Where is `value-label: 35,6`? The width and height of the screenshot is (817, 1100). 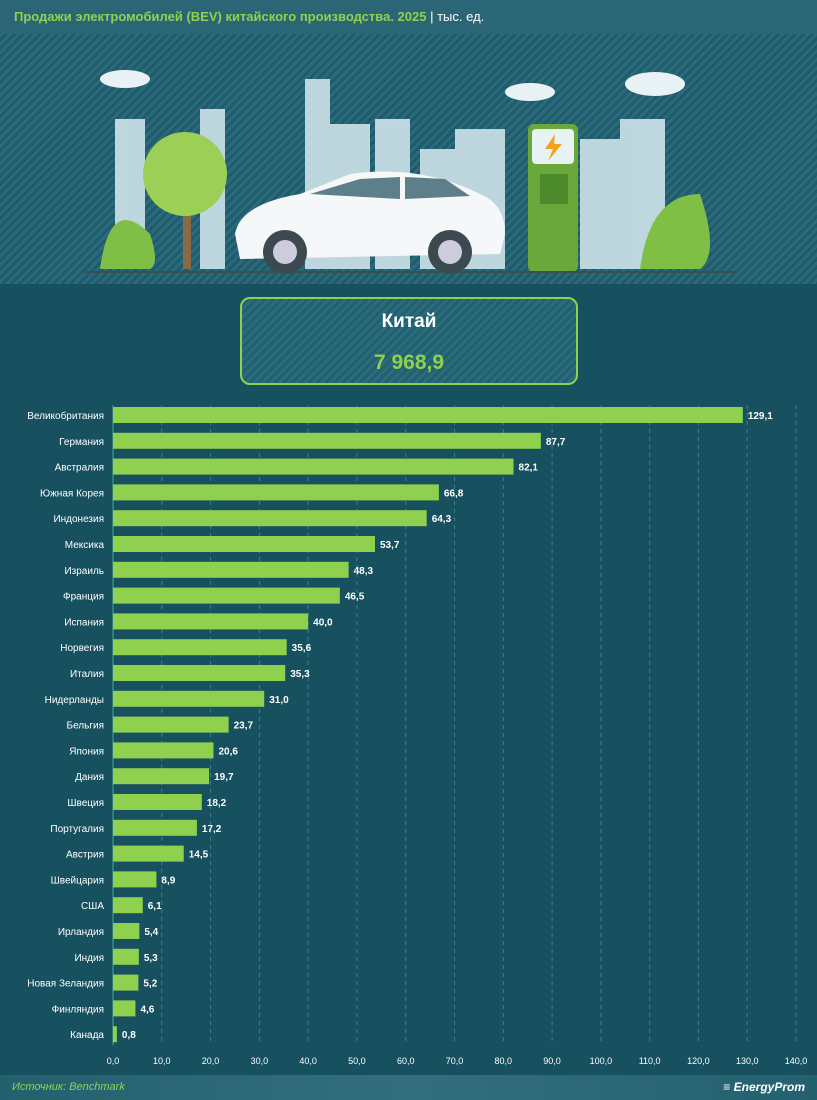 value-label: 35,6 is located at coordinates (302, 648).